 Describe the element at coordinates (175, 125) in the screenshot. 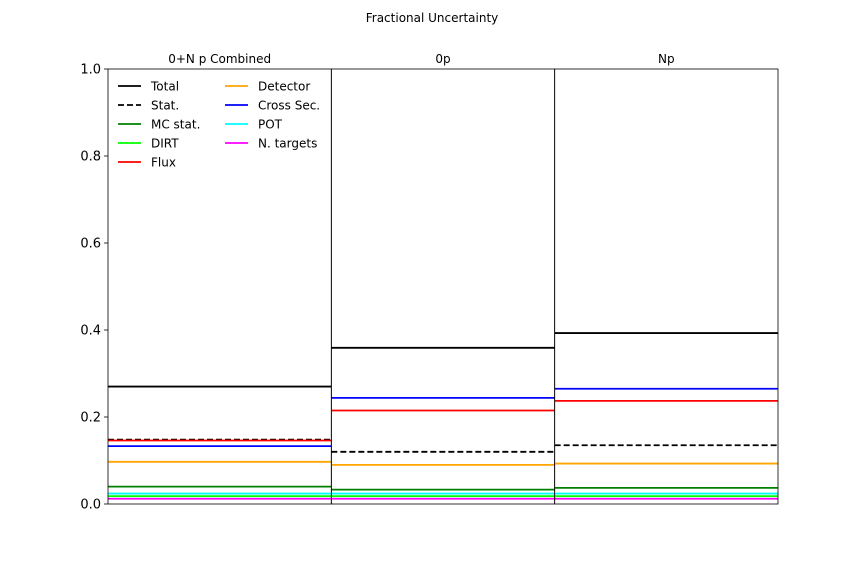

I see `legend-label: MC stat.` at that location.